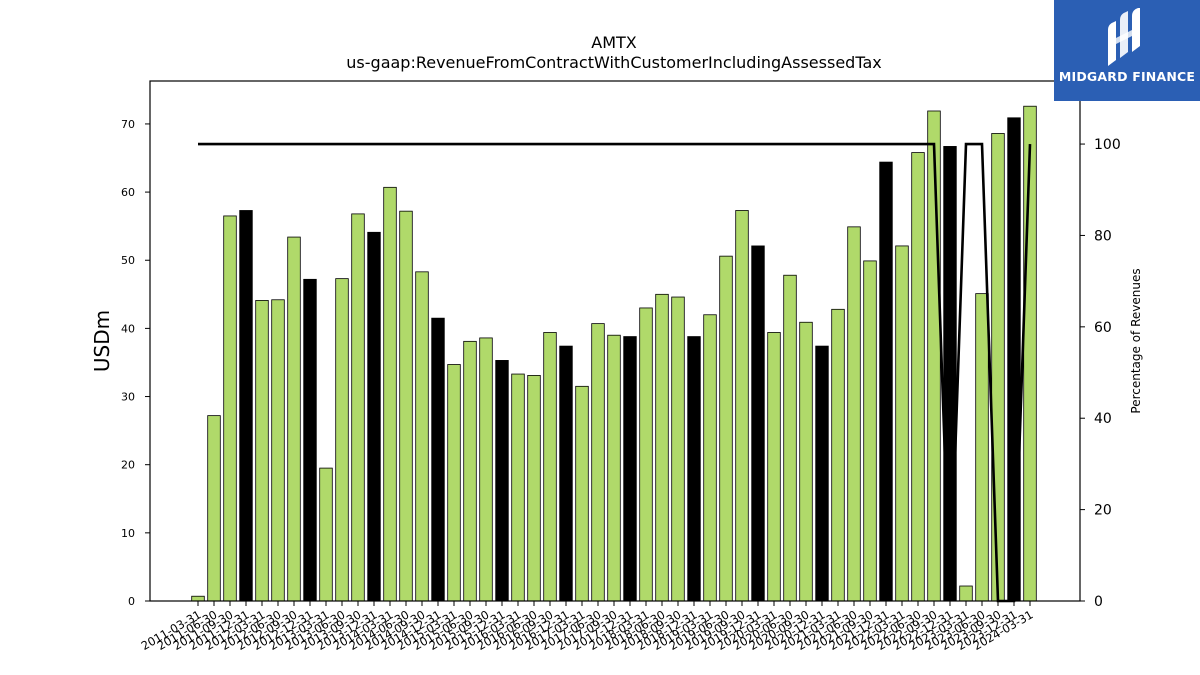  I want to click on logo-mark-icon, so click(1124, 37).